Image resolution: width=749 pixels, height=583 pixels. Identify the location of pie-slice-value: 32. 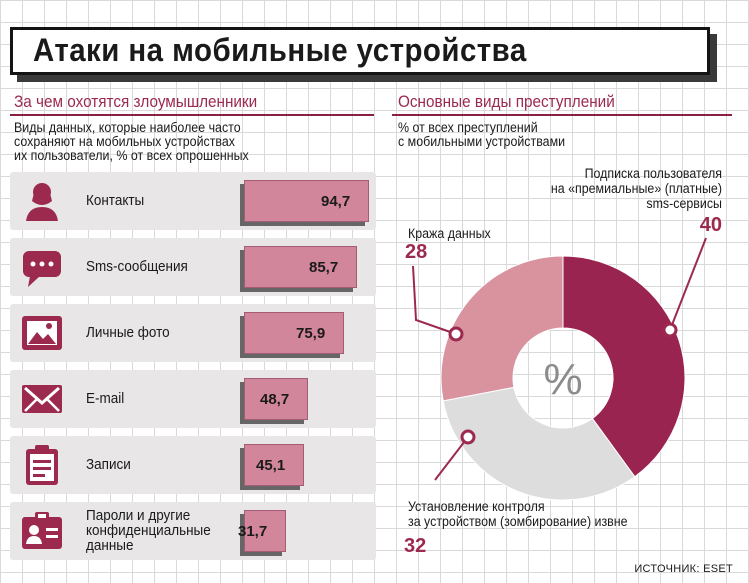
(415, 546).